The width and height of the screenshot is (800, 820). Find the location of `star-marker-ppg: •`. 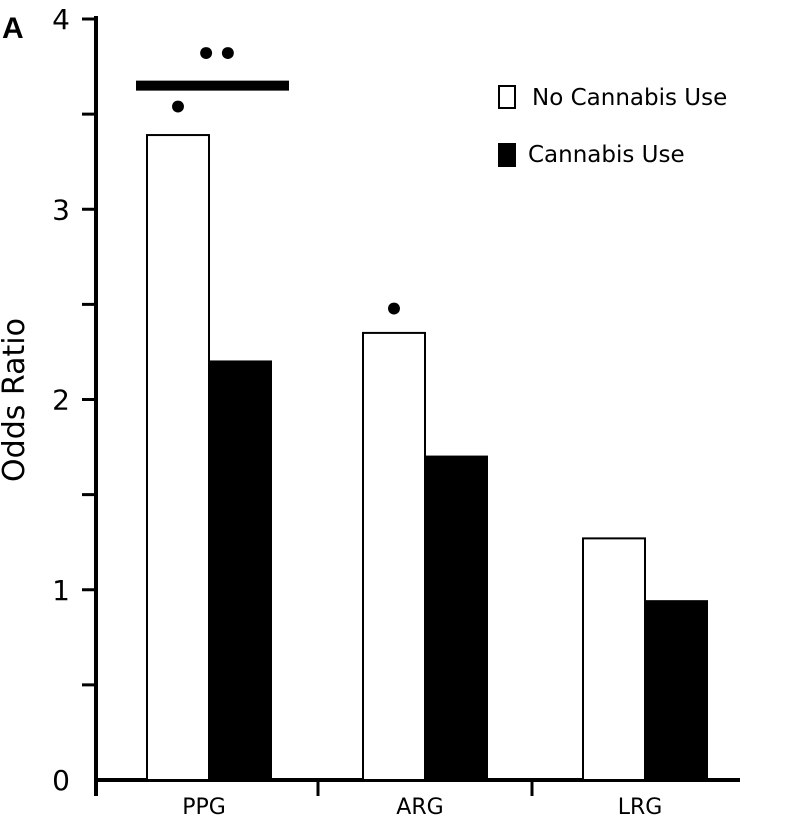

star-marker-ppg: • is located at coordinates (178, 108).